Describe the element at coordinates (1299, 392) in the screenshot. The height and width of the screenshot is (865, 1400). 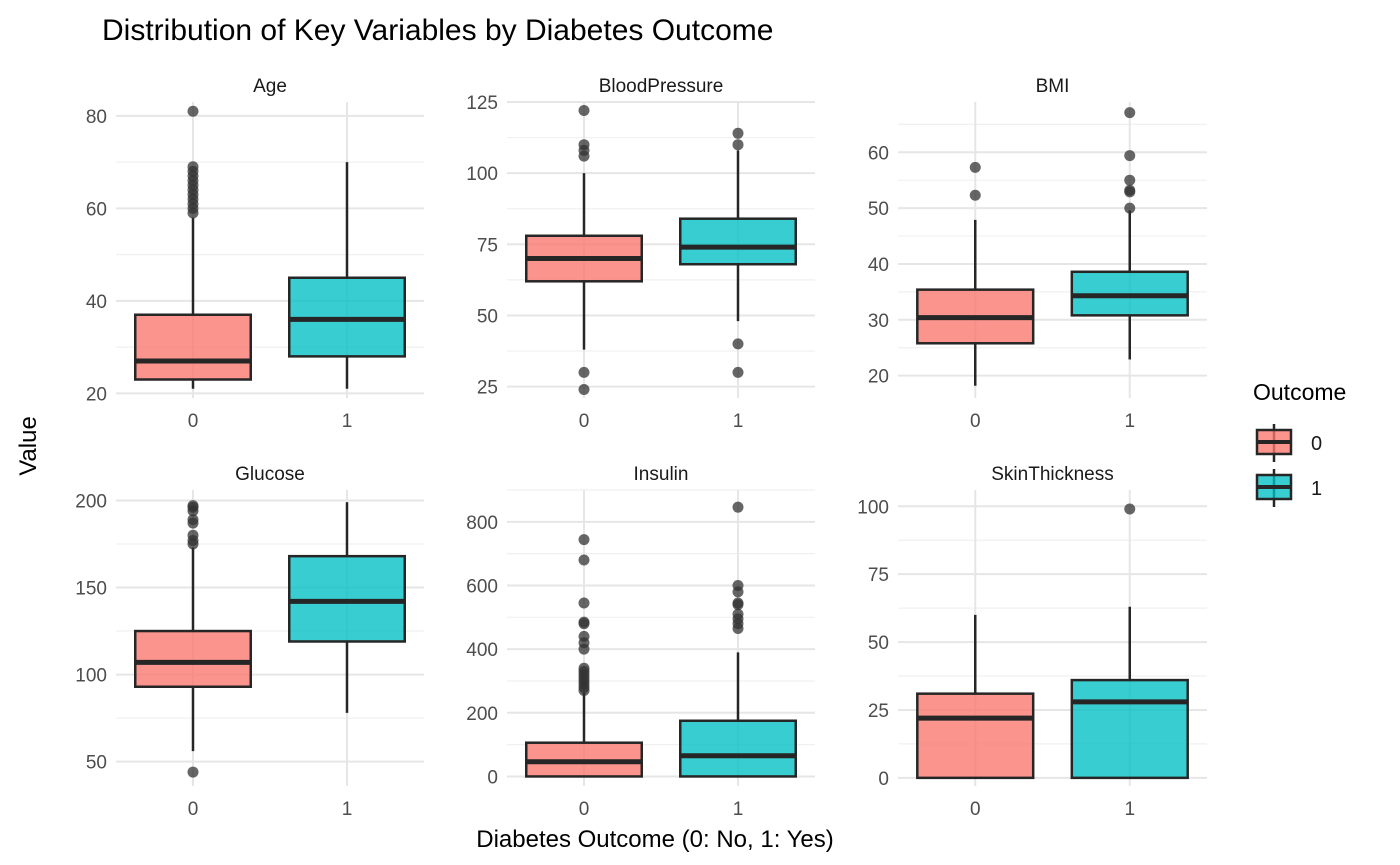
I see `legend-title: Outcome` at that location.